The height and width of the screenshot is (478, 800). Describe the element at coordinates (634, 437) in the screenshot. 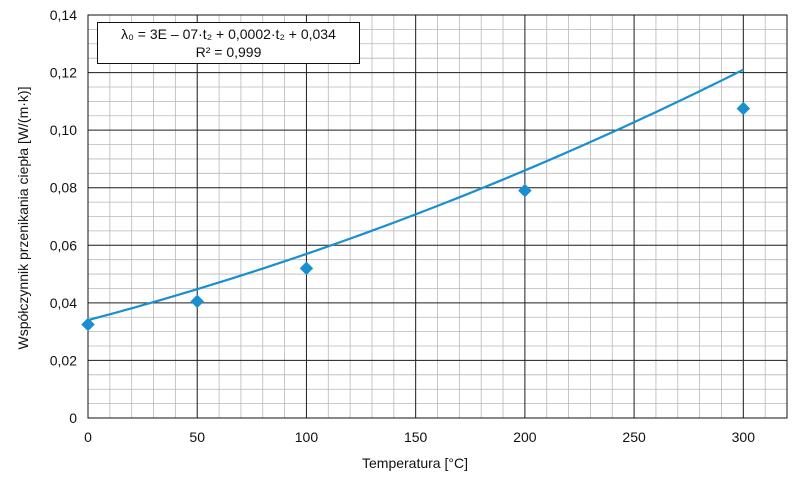

I see `x-tick-label: 250` at that location.